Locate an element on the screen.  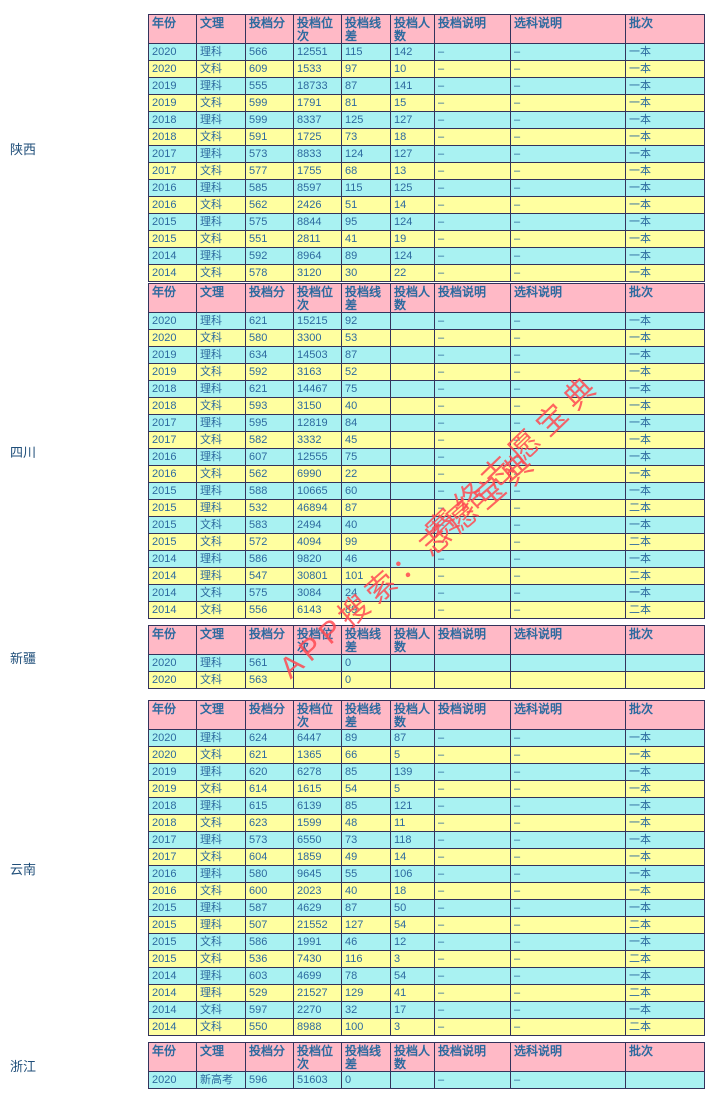
table-cell: 578 is located at coordinates (269, 273).